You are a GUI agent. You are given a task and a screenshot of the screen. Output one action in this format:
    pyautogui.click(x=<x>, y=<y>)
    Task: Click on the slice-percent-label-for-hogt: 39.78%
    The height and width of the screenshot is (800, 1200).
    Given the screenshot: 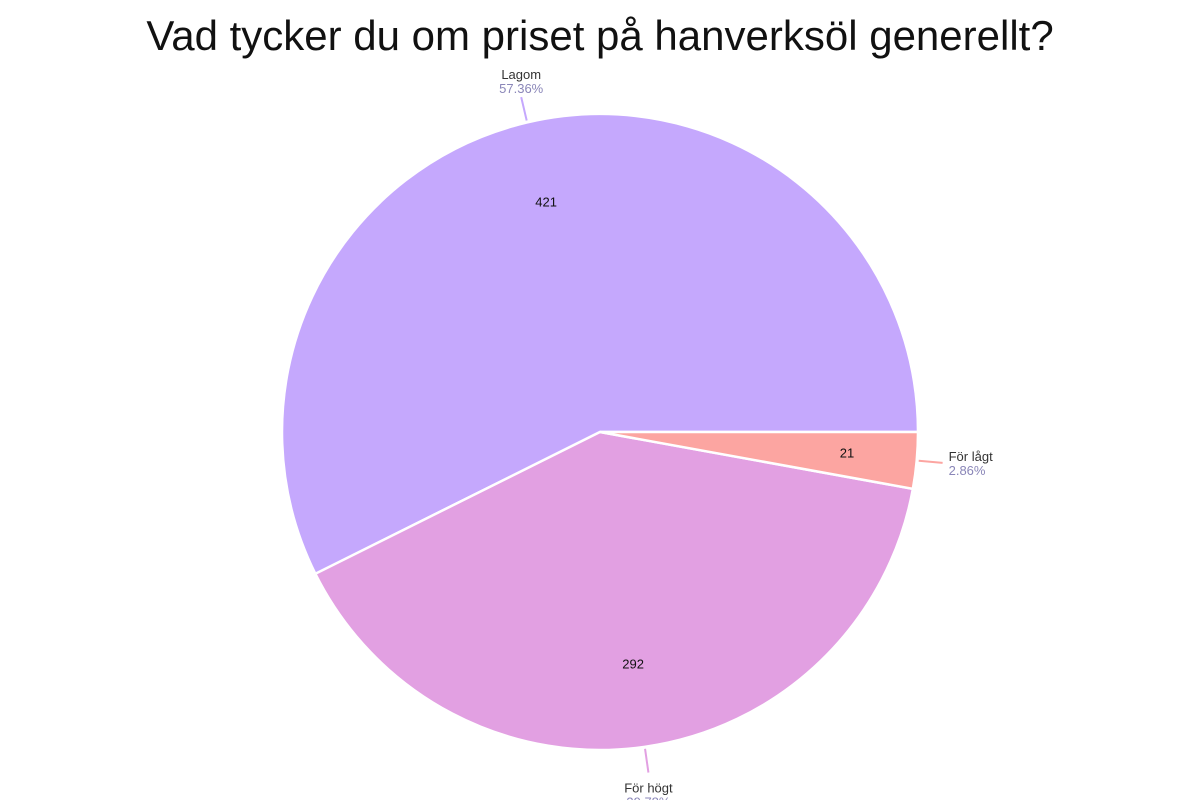 What is the action you would take?
    pyautogui.click(x=648, y=797)
    